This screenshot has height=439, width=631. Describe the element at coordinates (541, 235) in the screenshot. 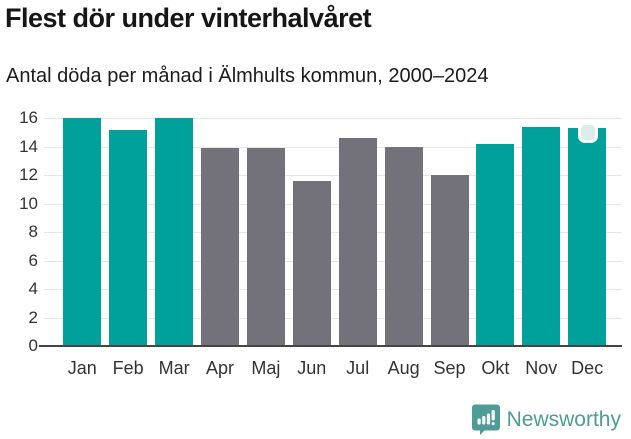

I see `bar-nov` at that location.